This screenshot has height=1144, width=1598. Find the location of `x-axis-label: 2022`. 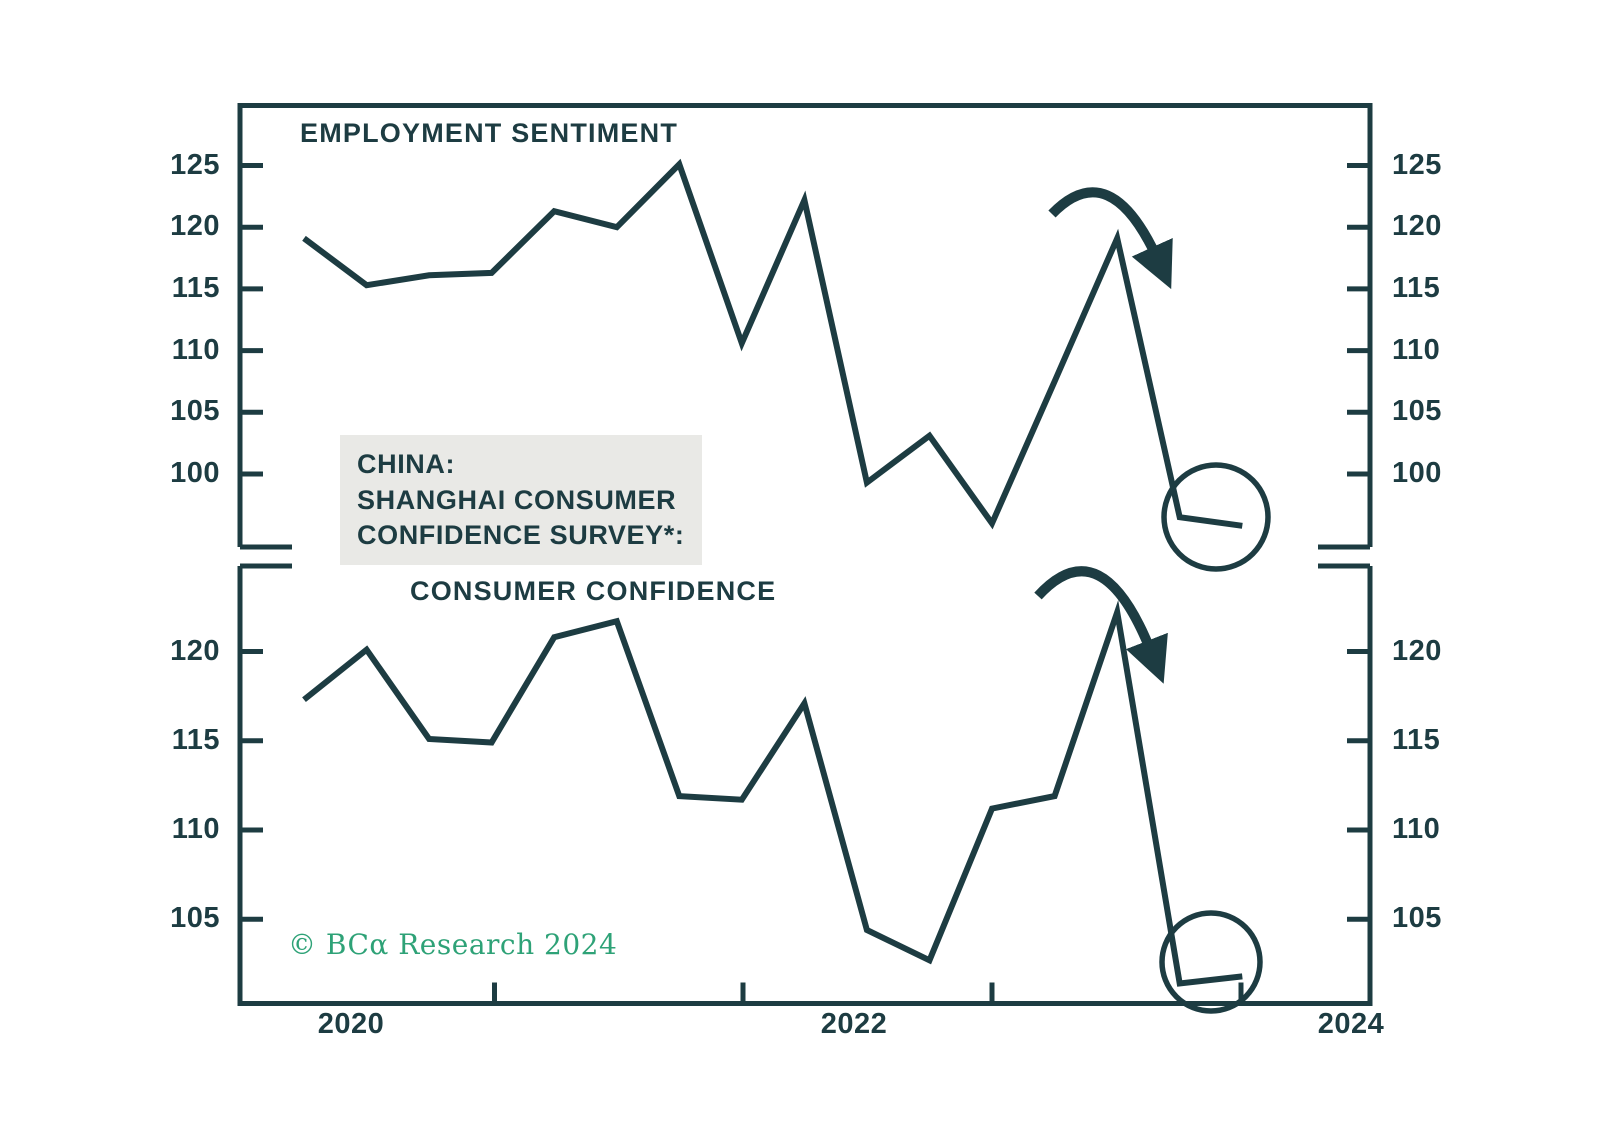

x-axis-label: 2022 is located at coordinates (854, 1024).